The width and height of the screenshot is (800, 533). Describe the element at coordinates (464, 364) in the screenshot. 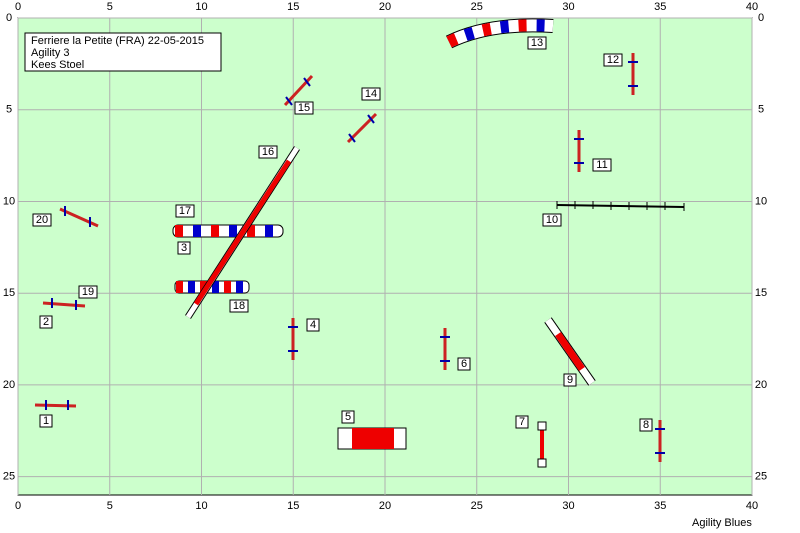

I see `obstacle-label: 6` at that location.